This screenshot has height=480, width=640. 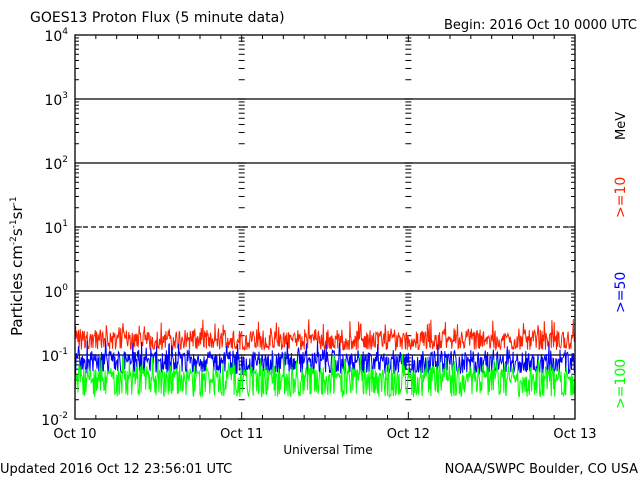 What do you see at coordinates (54, 420) in the screenshot?
I see `y-tick-label: 10⁻²` at bounding box center [54, 420].